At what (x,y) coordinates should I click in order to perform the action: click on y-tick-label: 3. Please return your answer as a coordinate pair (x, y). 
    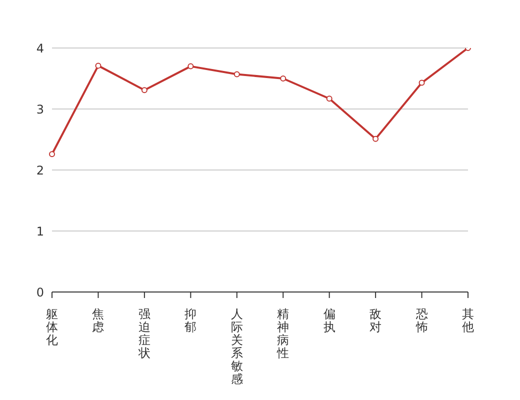
    Looking at the image, I should click on (40, 109).